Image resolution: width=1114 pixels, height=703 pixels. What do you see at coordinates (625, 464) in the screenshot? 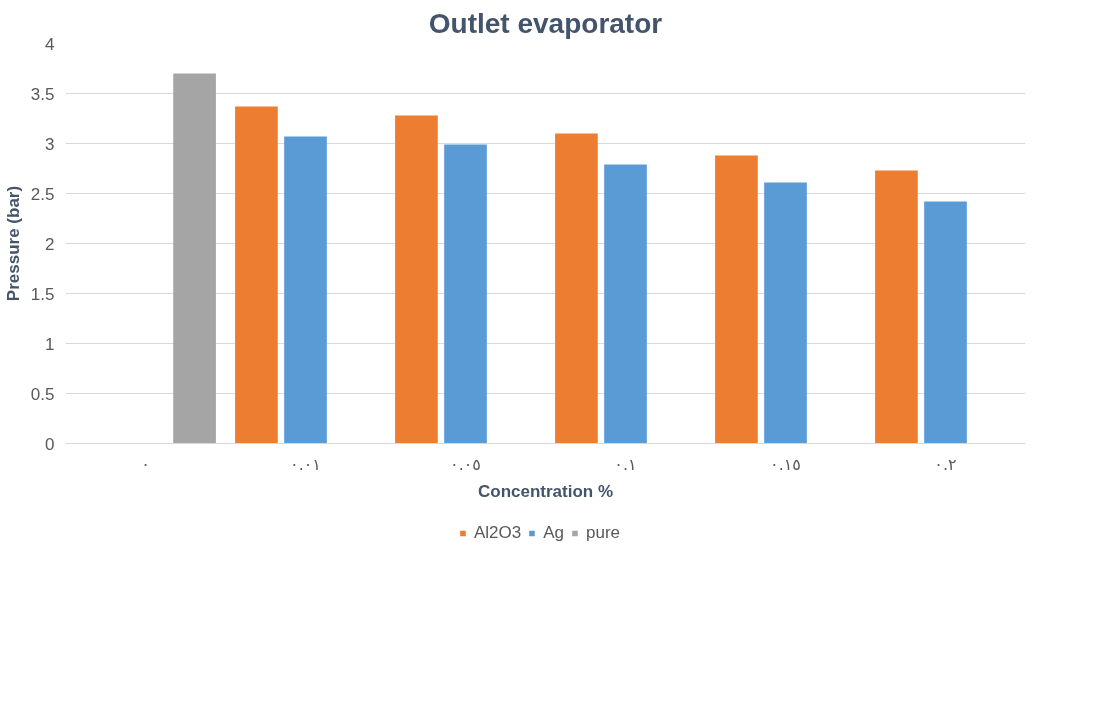
I see `x-tick-label: ٠.١` at bounding box center [625, 464].